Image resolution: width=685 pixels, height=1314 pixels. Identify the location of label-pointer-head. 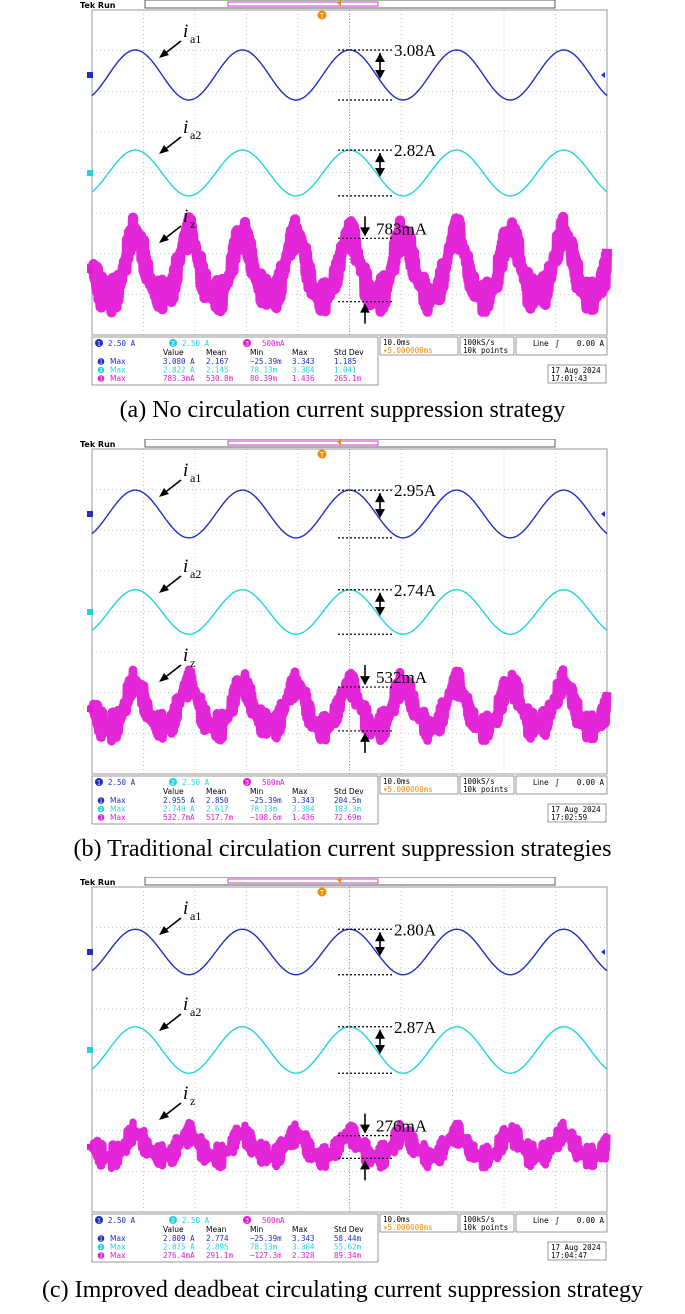
(164, 588).